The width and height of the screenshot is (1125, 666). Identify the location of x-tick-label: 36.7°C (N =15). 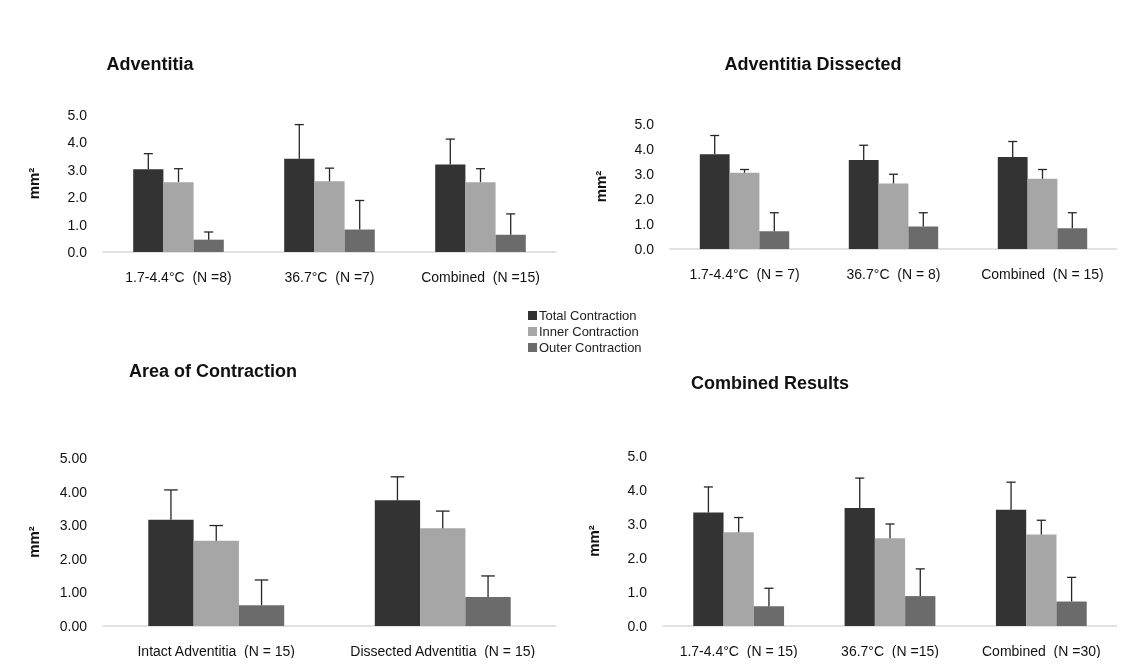
(890, 651).